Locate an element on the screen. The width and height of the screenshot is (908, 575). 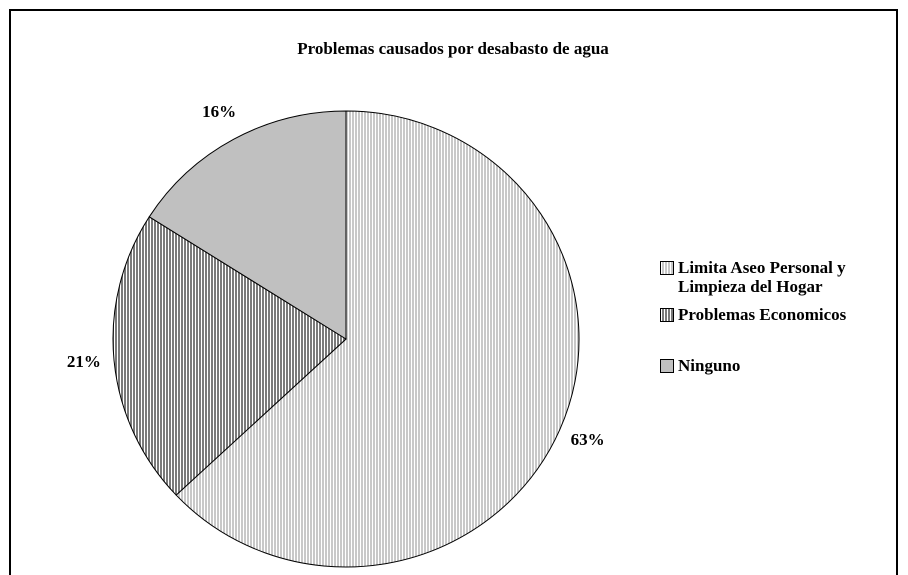
legend-item: Ninguno is located at coordinates (780, 365).